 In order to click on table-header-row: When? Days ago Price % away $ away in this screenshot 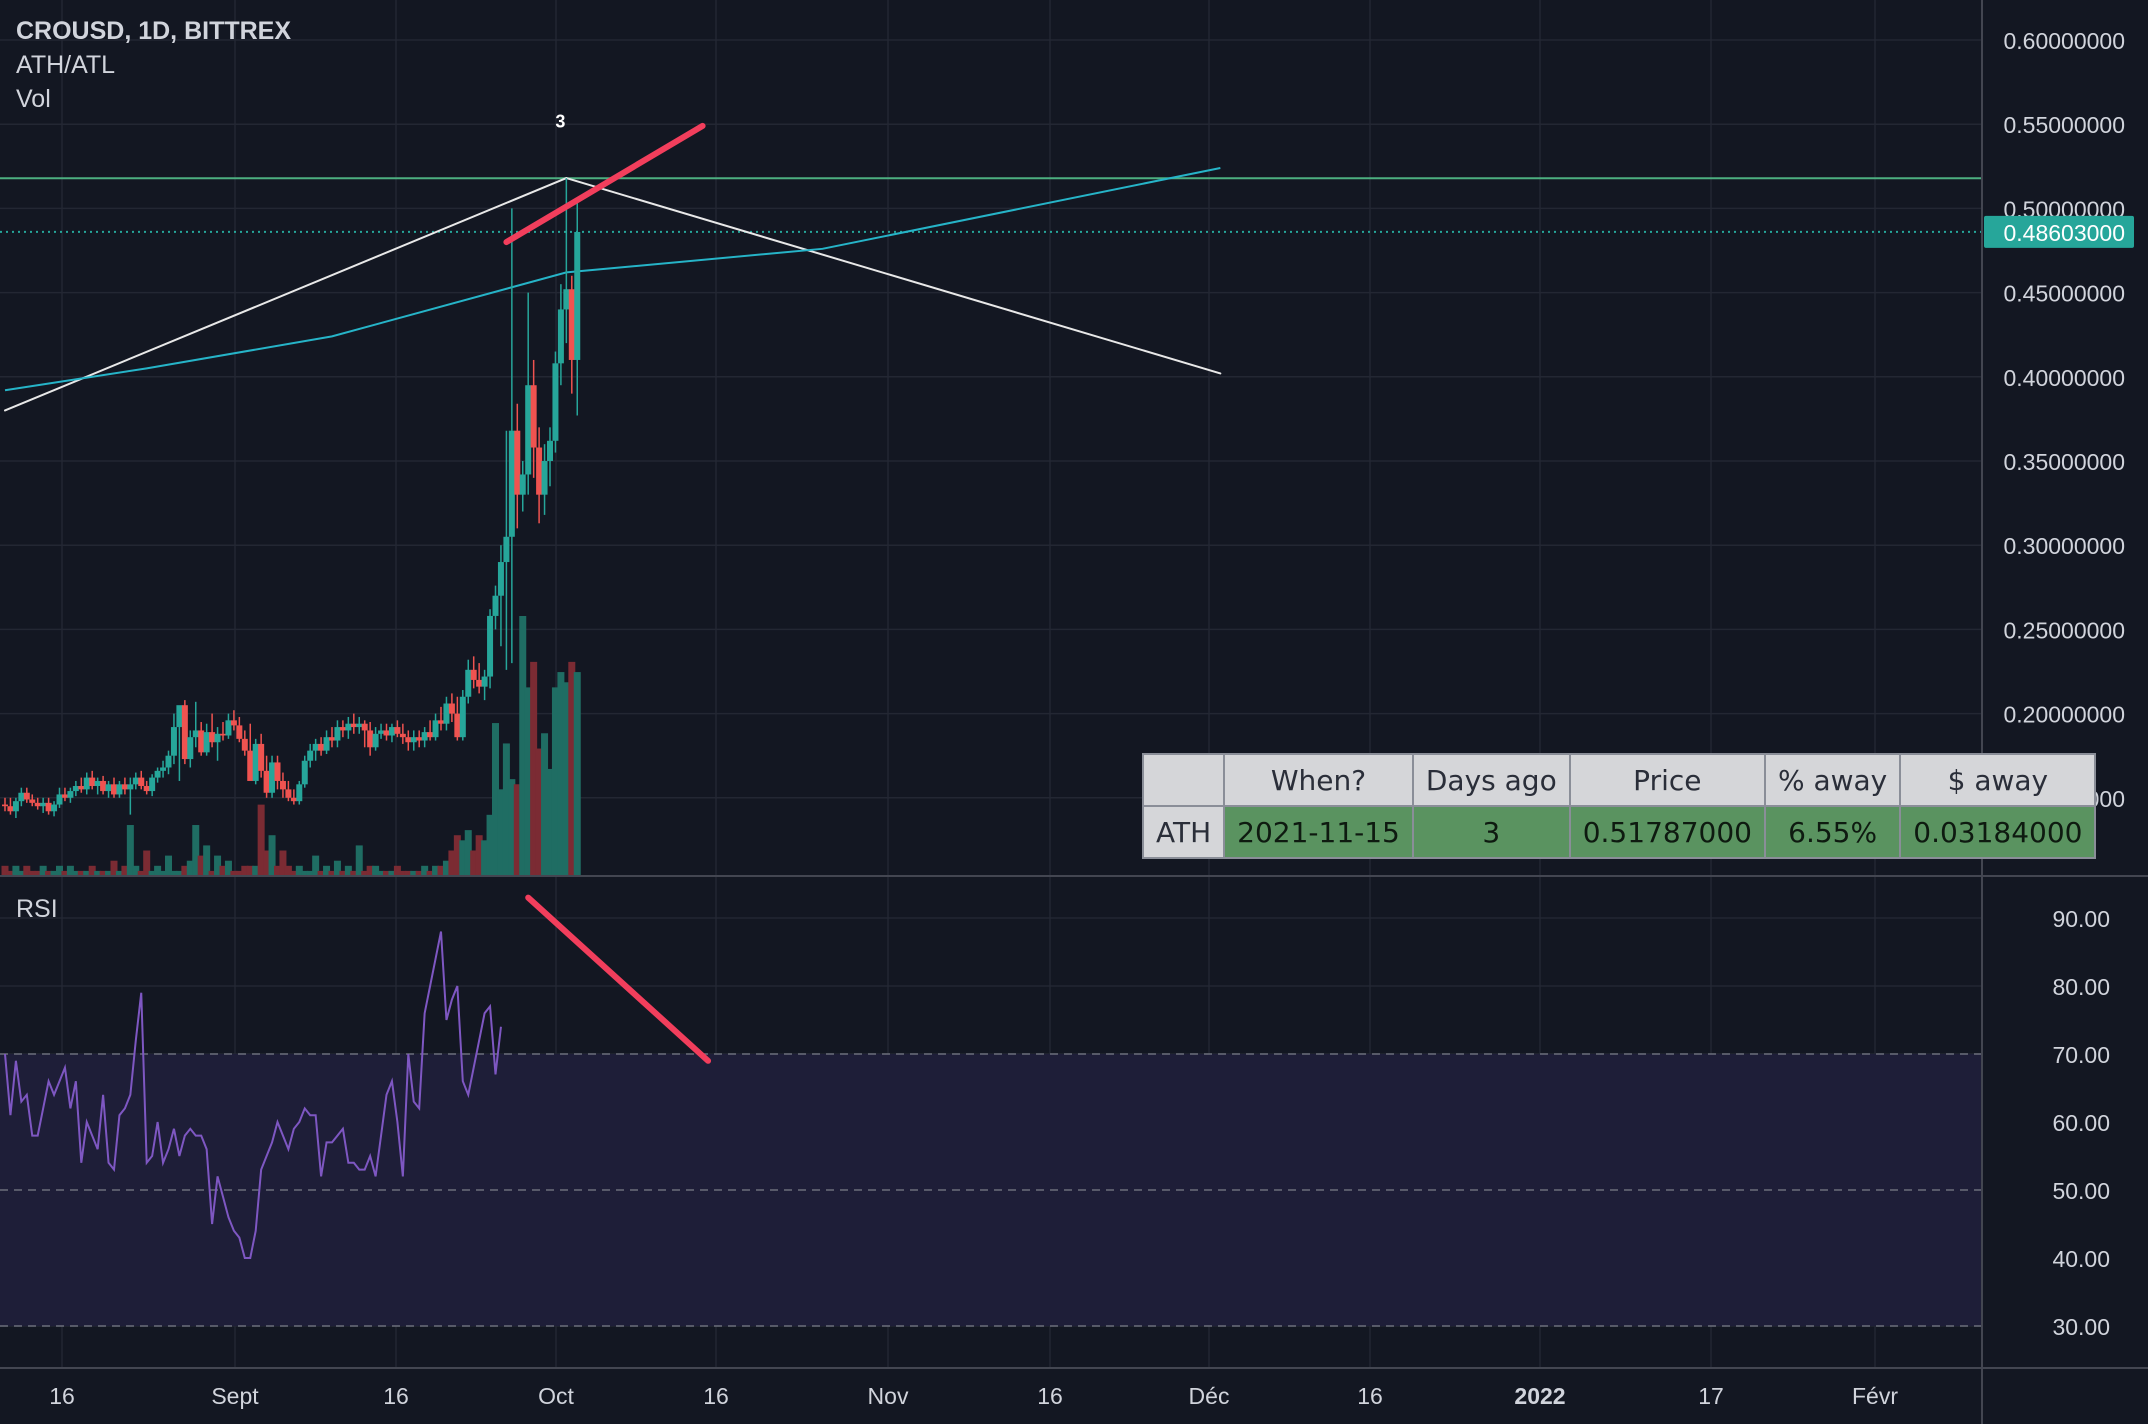, I will do `click(1619, 780)`.